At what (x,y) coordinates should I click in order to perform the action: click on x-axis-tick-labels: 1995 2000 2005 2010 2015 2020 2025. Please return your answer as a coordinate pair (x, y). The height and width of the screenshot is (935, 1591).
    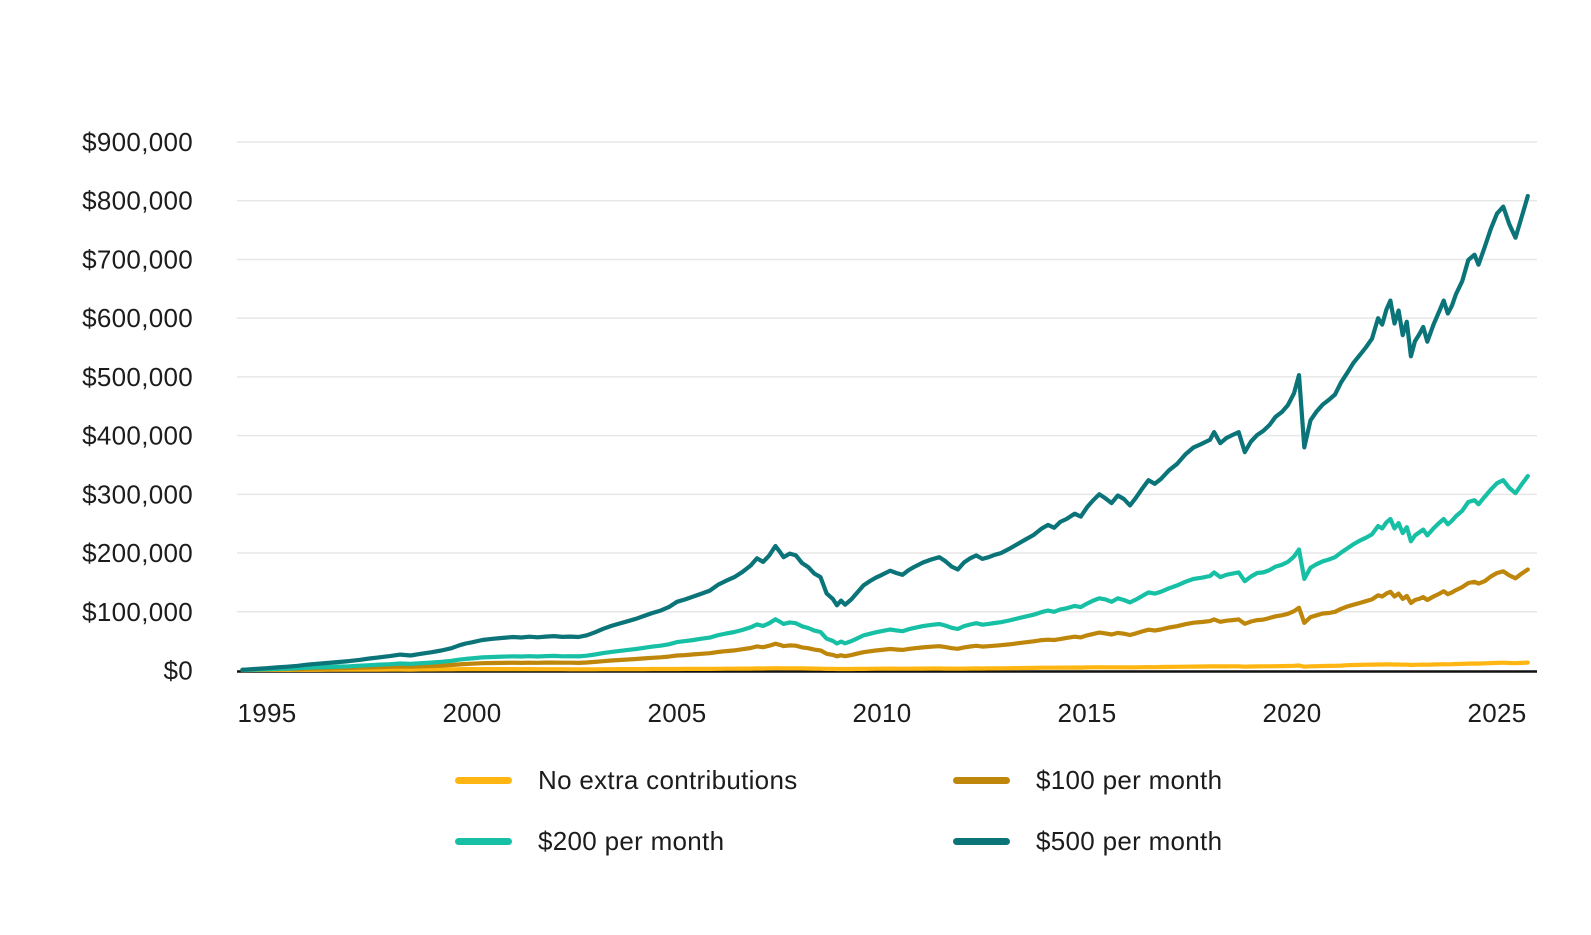
    Looking at the image, I should click on (881, 713).